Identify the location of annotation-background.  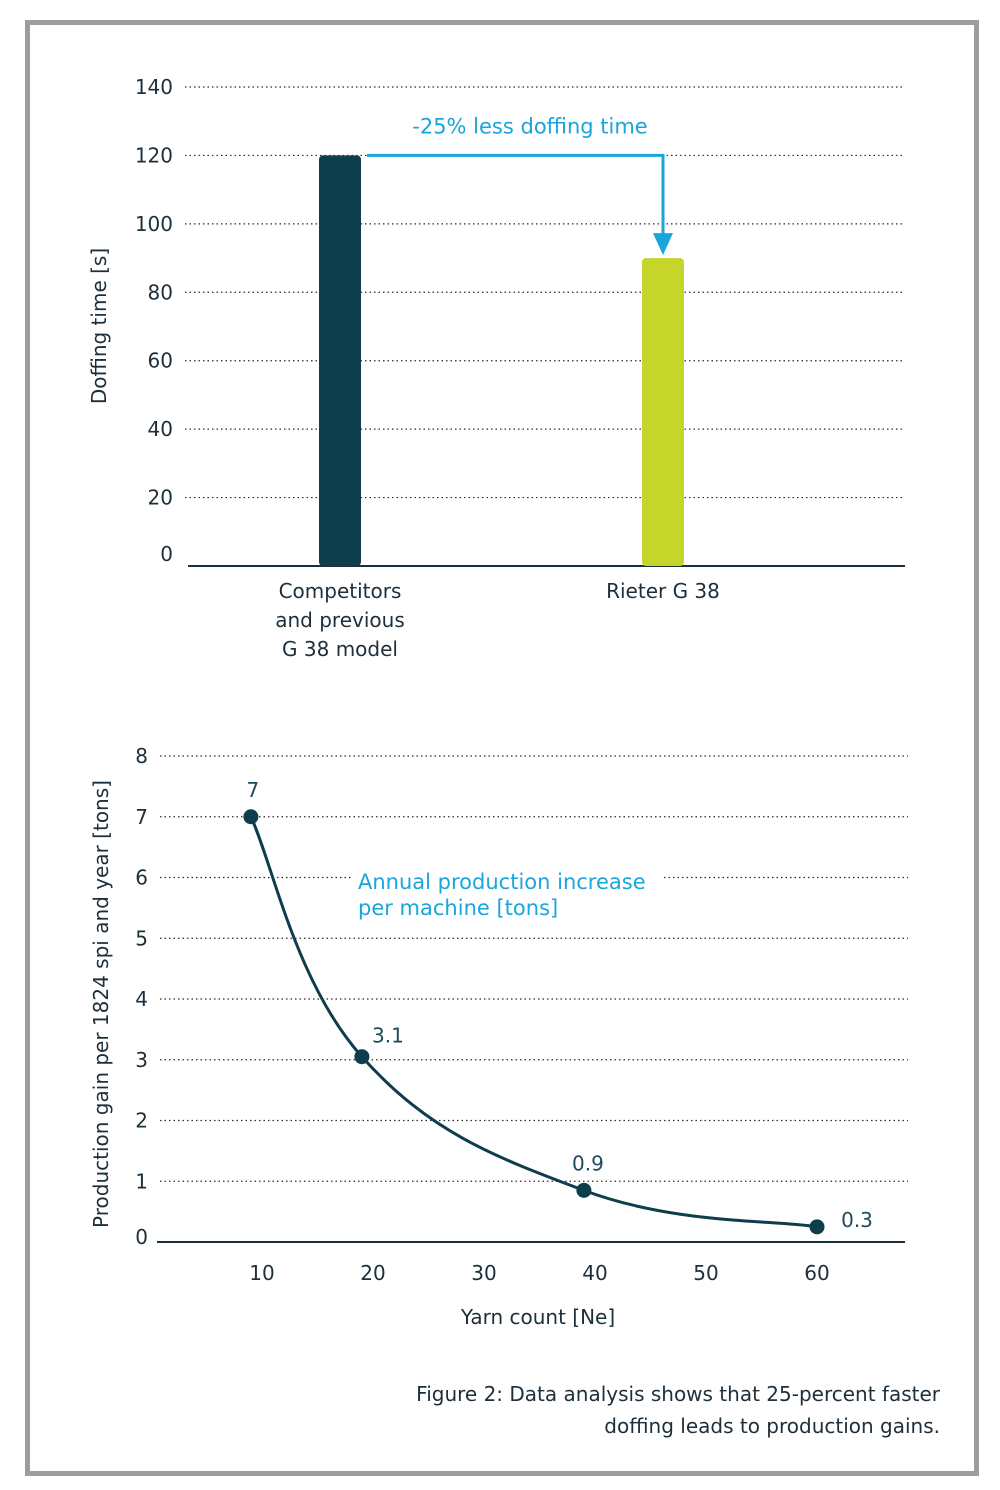
(507, 890).